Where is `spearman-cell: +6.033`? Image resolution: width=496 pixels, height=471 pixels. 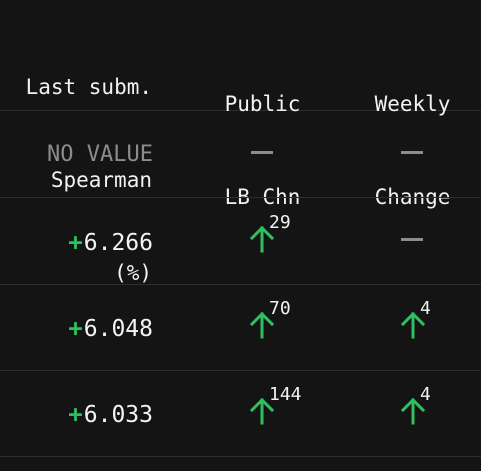 spearman-cell: +6.033 is located at coordinates (76, 413).